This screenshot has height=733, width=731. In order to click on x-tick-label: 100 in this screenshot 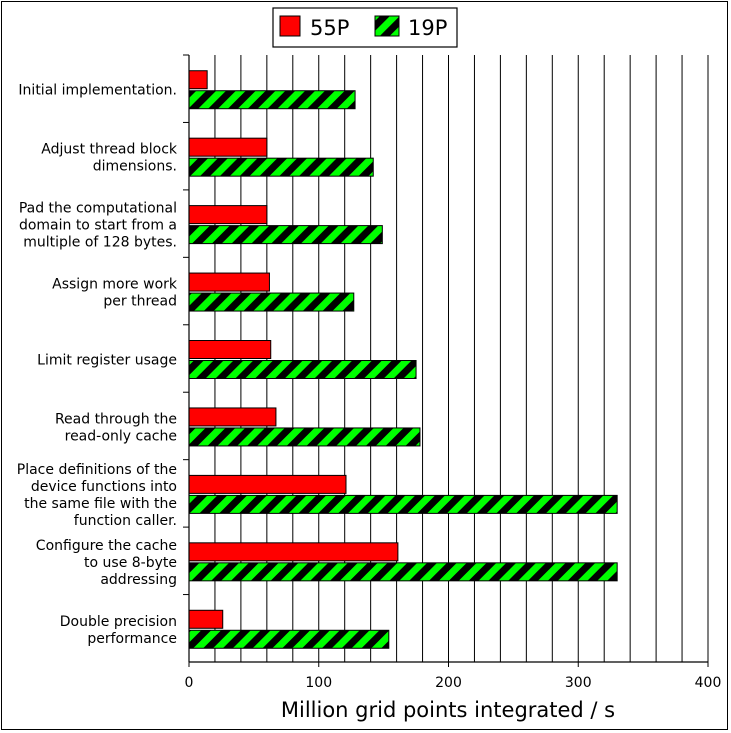, I will do `click(318, 683)`.